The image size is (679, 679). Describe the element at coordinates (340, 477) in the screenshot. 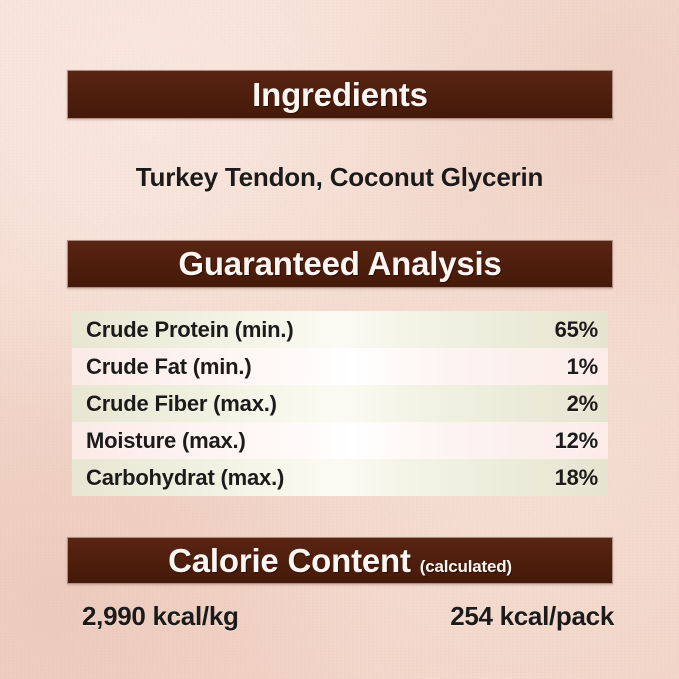

I see `table-row: Carbohydrat (max.) 18%` at that location.